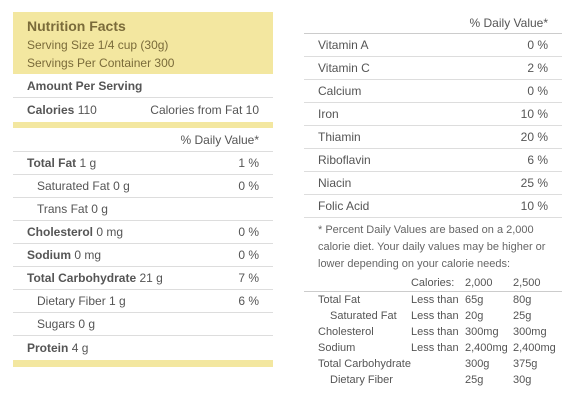  Describe the element at coordinates (344, 206) in the screenshot. I see `vitamin-label: Folic Acid` at that location.